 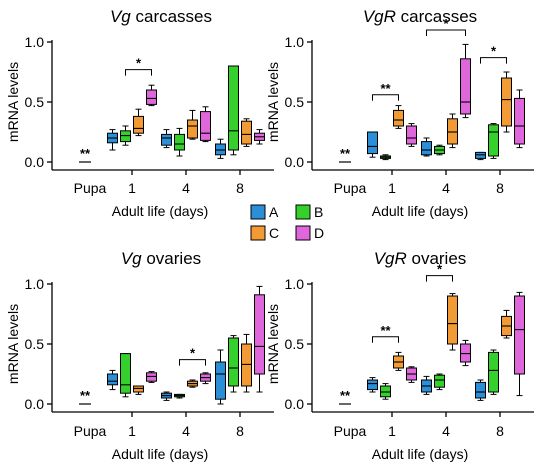 I want to click on panel-title: Vg carcasses, so click(x=161, y=16).